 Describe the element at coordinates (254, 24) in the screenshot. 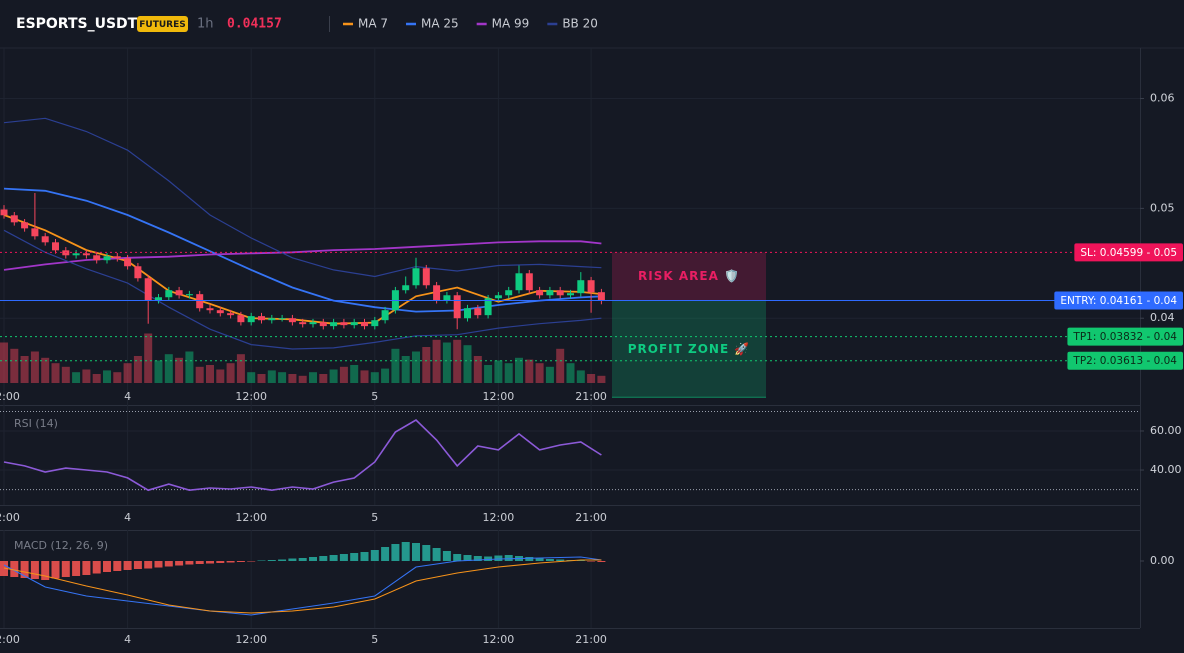

I see `last-price: 0.04157` at that location.